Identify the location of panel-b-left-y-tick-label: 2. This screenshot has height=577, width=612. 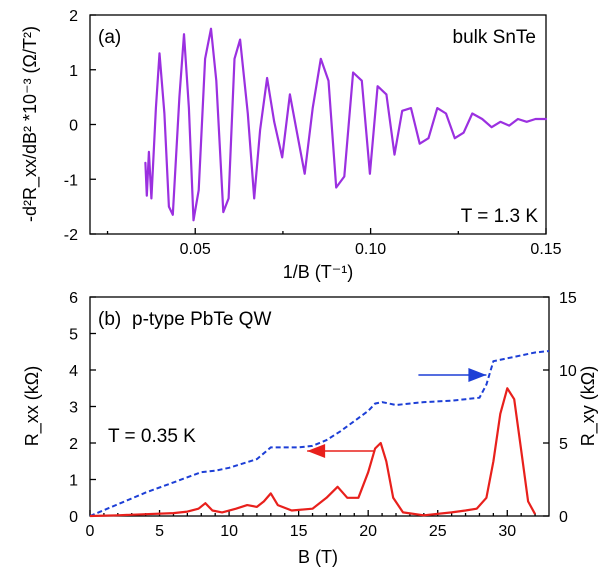
(73, 444).